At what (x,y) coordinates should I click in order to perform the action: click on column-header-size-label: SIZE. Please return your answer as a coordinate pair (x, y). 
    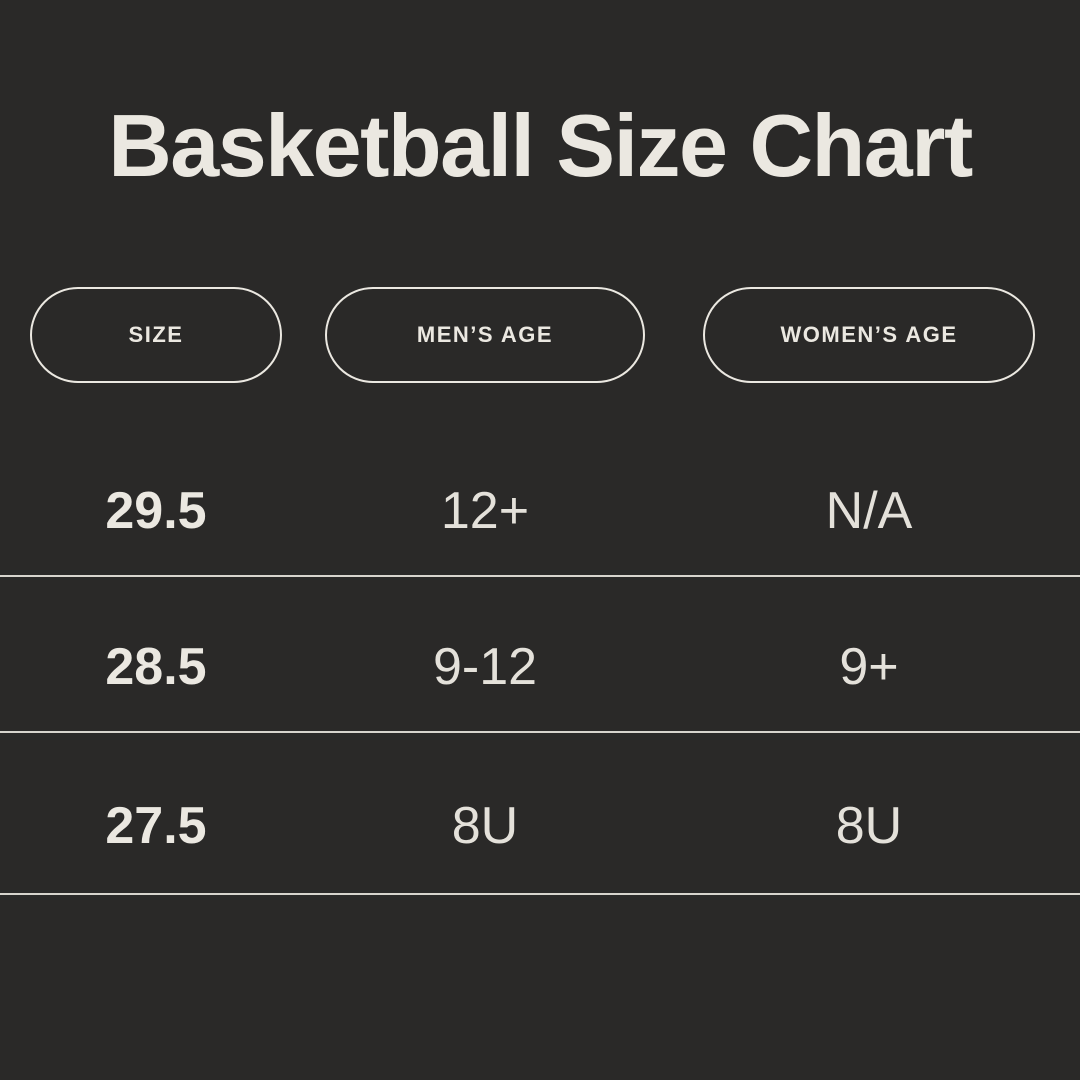
    Looking at the image, I should click on (156, 334).